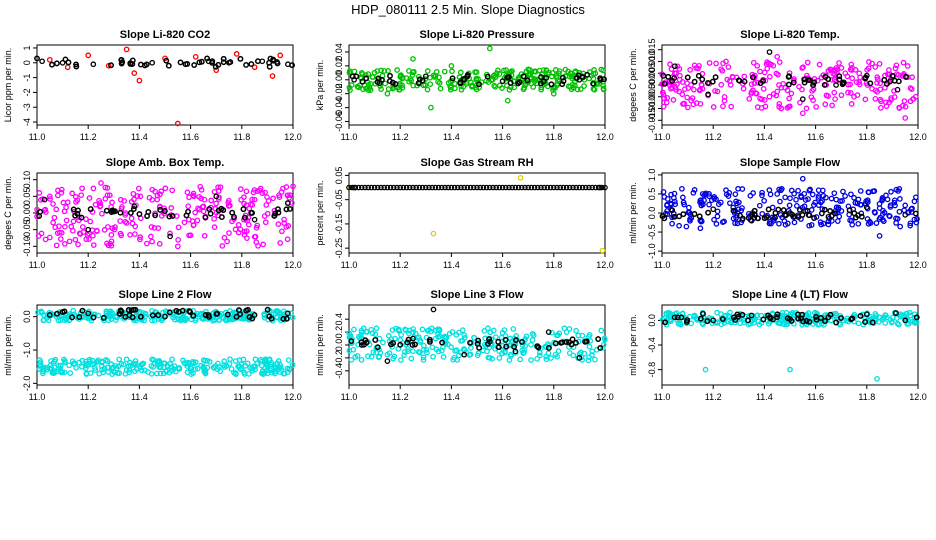  What do you see at coordinates (37, 137) in the screenshot?
I see `x-tick-label: 11.0` at bounding box center [37, 137].